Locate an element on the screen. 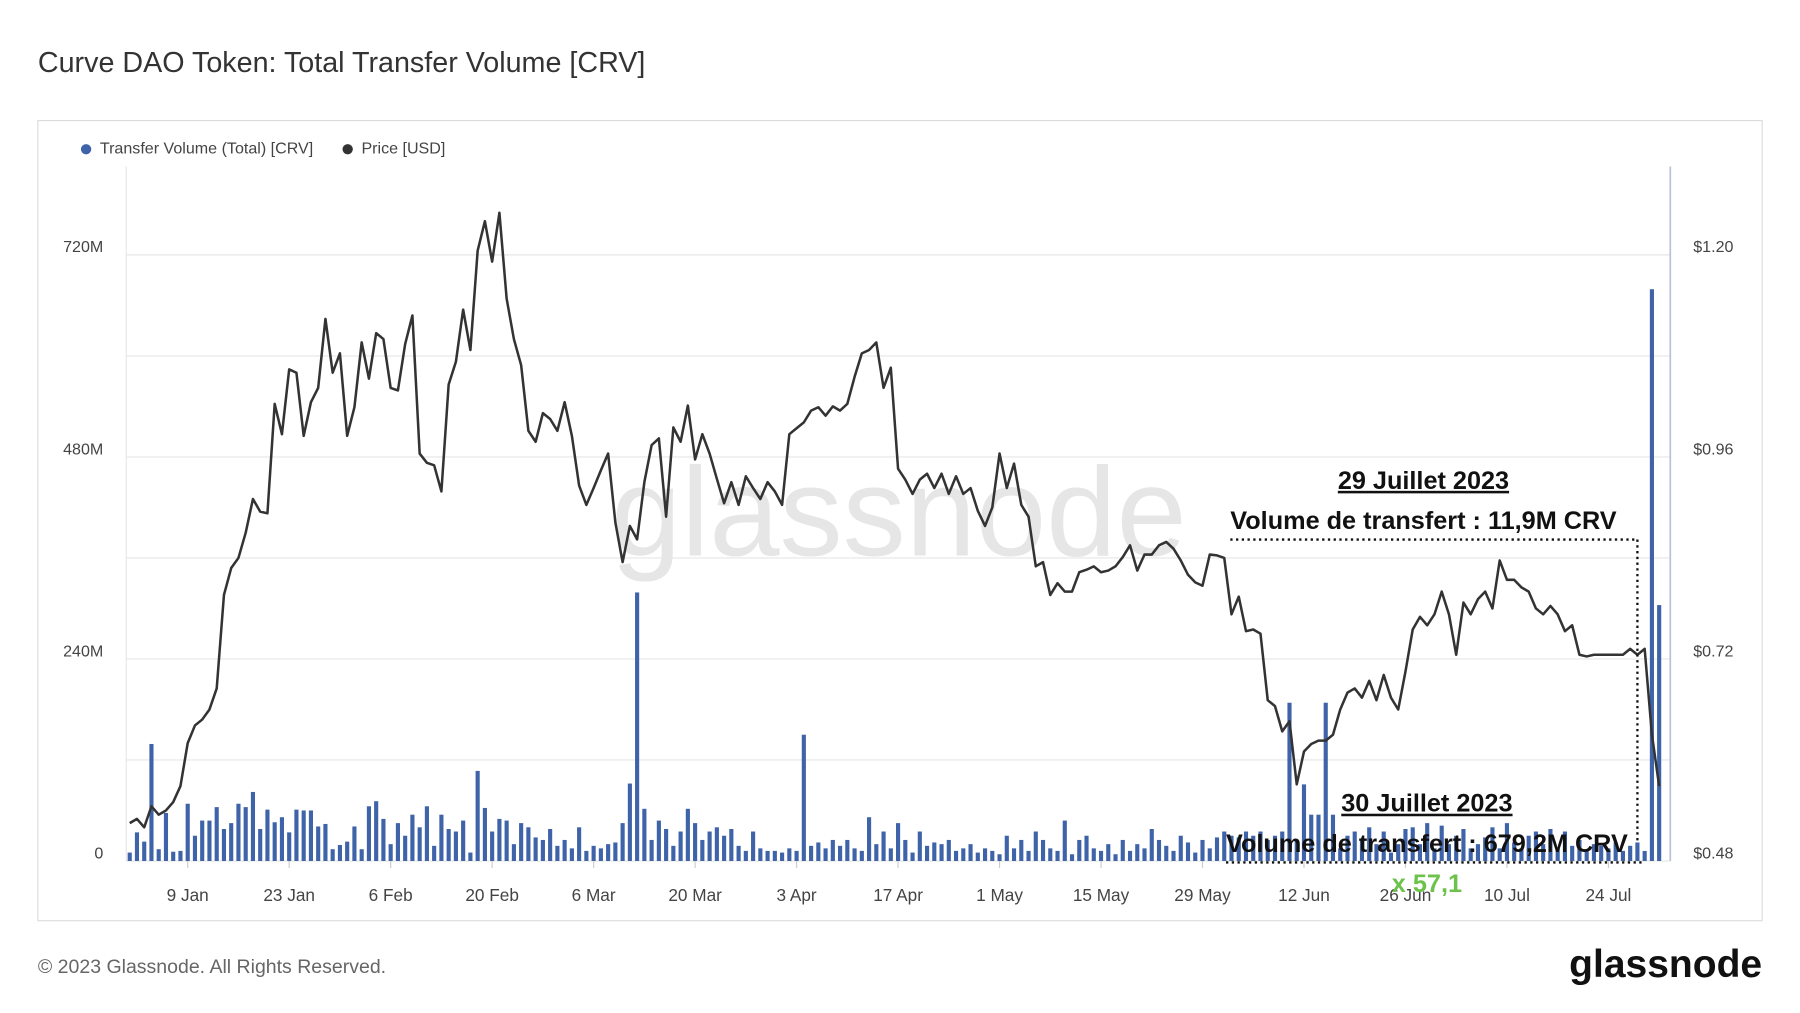 This screenshot has width=1800, height=1013. copyright: © 2023 Glassnode. All Rights Reserved. is located at coordinates (212, 967).